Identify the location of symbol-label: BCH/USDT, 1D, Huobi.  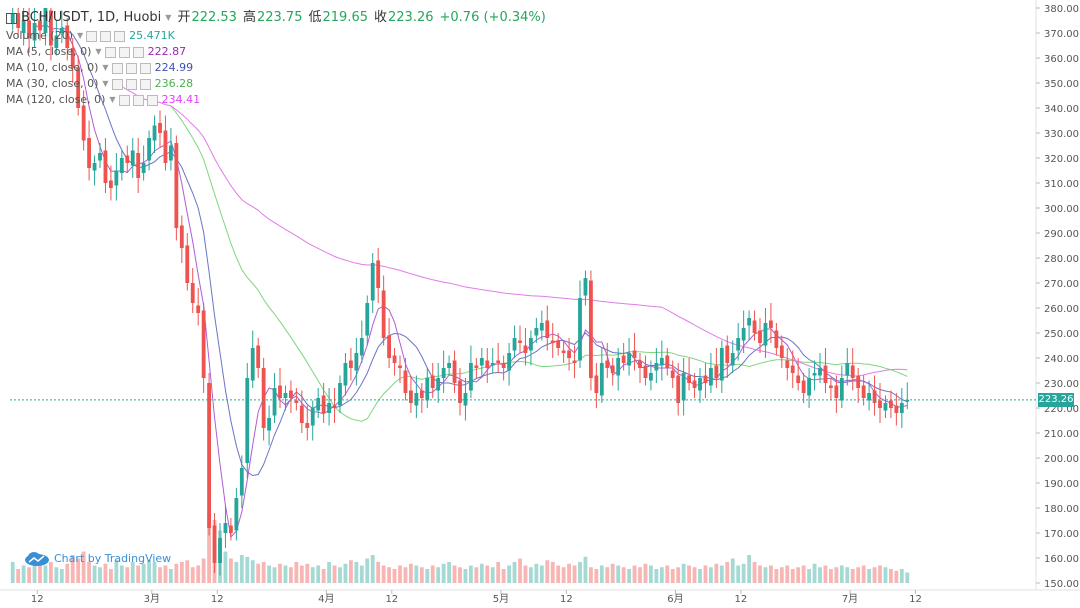
(91, 17).